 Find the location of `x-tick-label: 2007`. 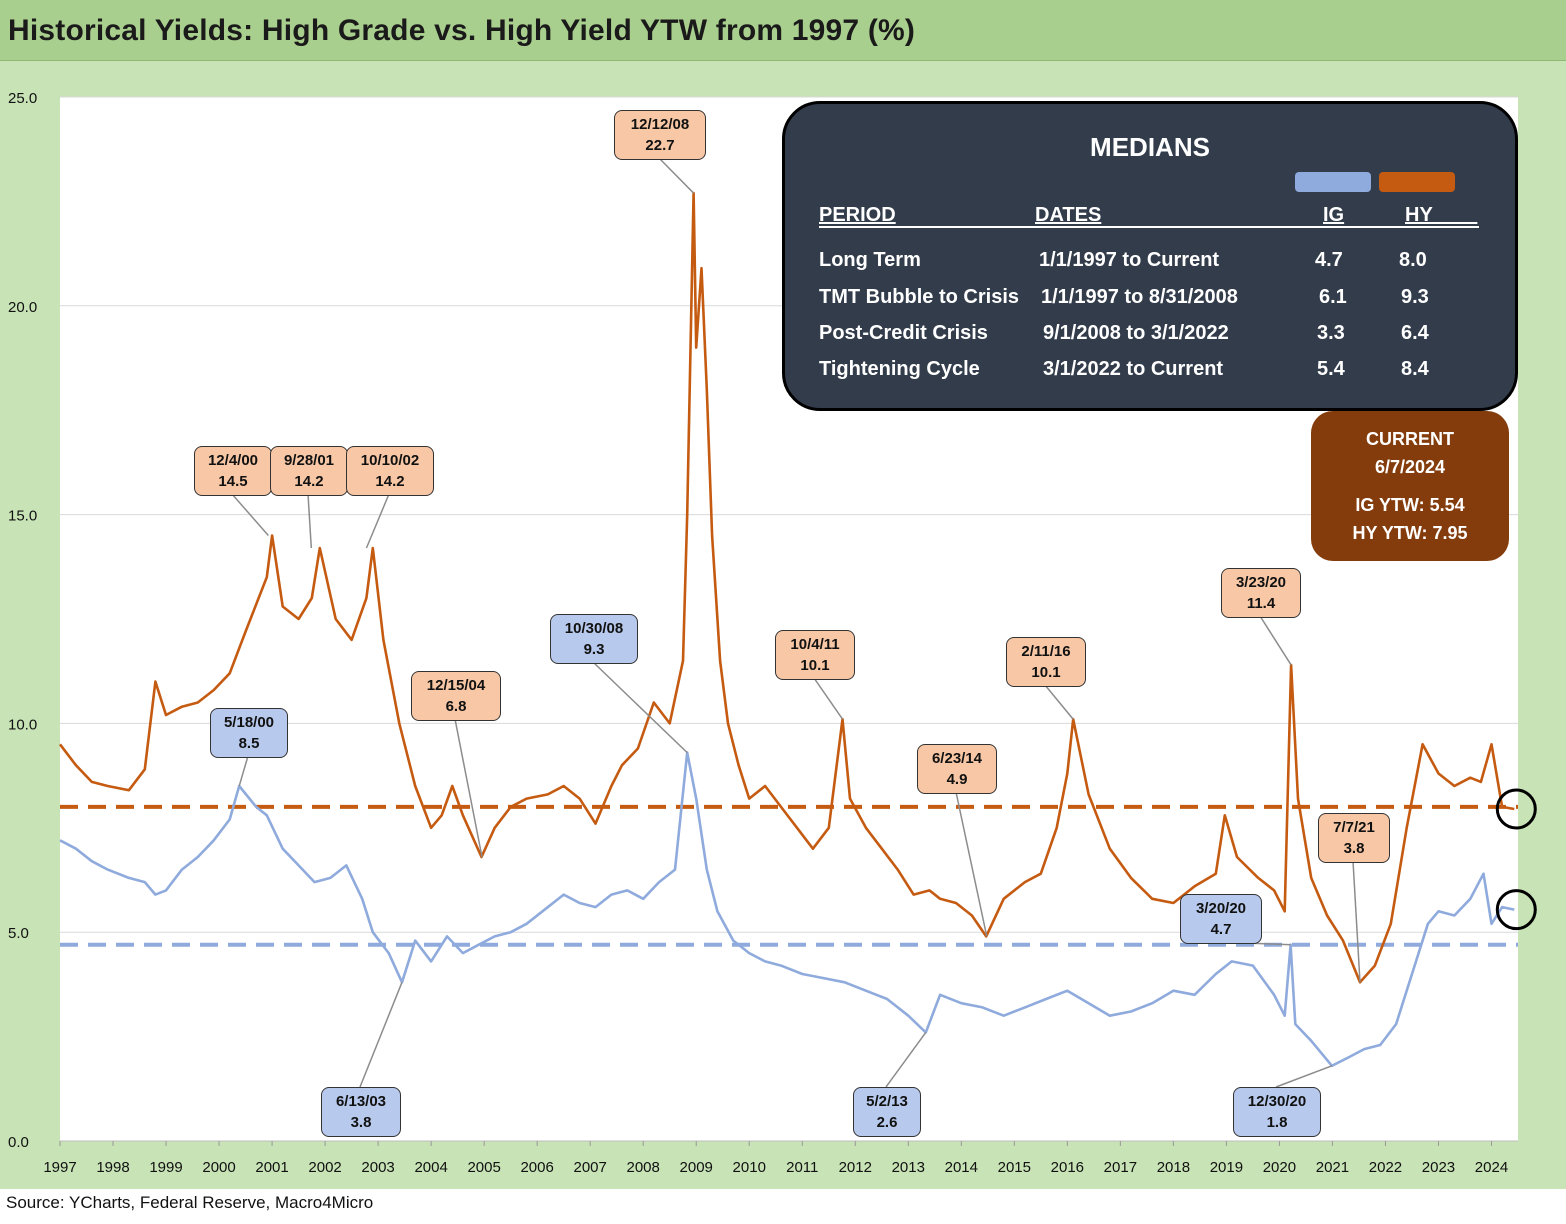

x-tick-label: 2007 is located at coordinates (589, 1167).